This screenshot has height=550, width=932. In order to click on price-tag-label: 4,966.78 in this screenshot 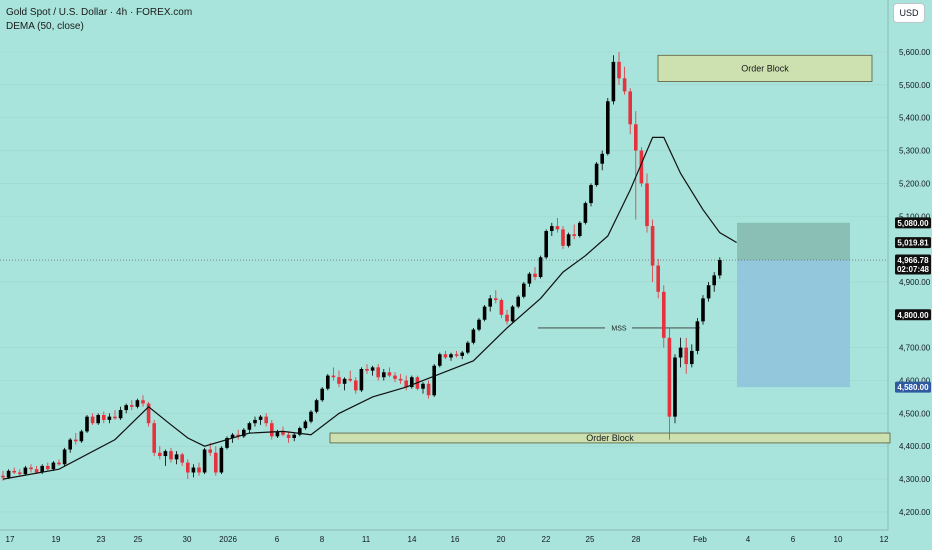, I will do `click(913, 260)`.